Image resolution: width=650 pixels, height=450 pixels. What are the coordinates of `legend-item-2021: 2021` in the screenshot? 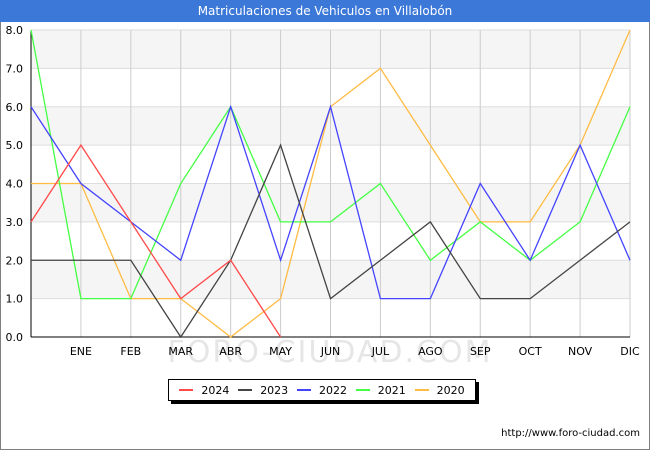 It's located at (380, 390).